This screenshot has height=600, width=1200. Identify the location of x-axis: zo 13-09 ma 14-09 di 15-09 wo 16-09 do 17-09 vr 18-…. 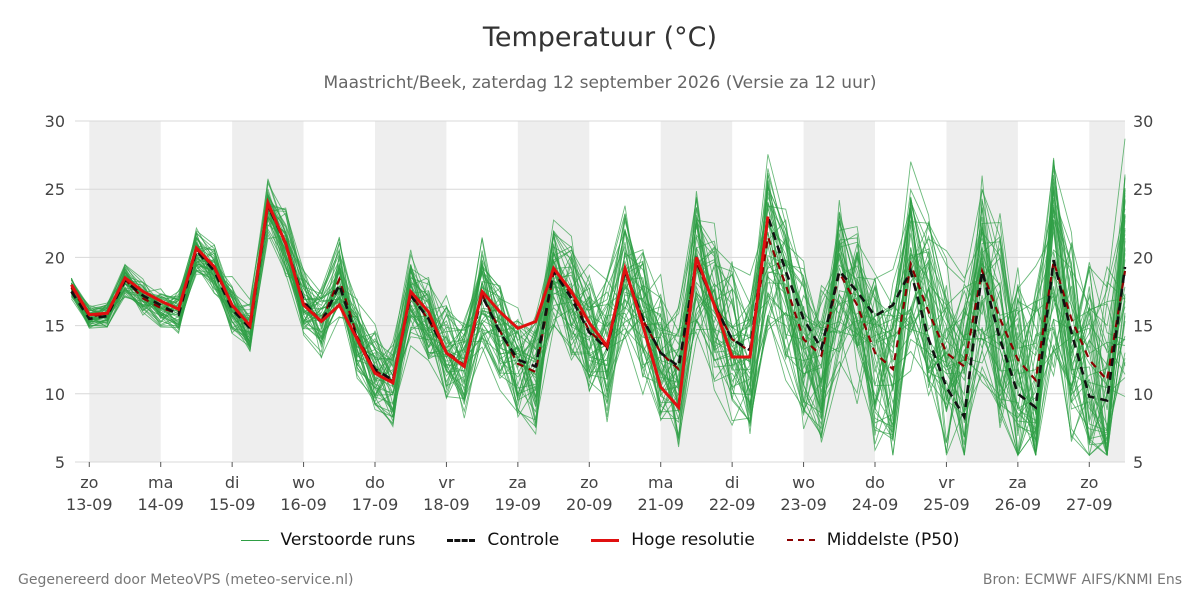
(589, 488).